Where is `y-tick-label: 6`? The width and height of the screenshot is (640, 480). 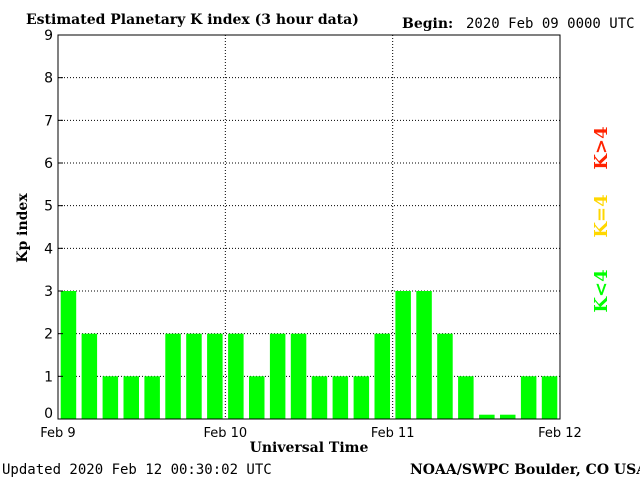
y-tick-label: 6 is located at coordinates (48, 164).